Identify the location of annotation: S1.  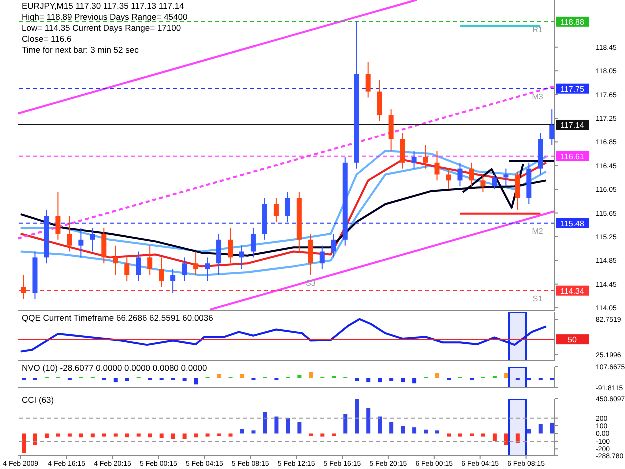
(538, 299).